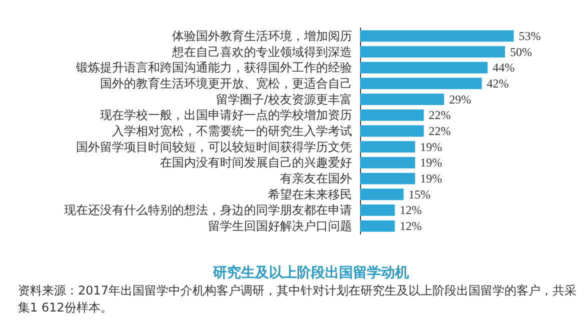  Describe the element at coordinates (497, 83) in the screenshot. I see `data-label: 42%` at that location.